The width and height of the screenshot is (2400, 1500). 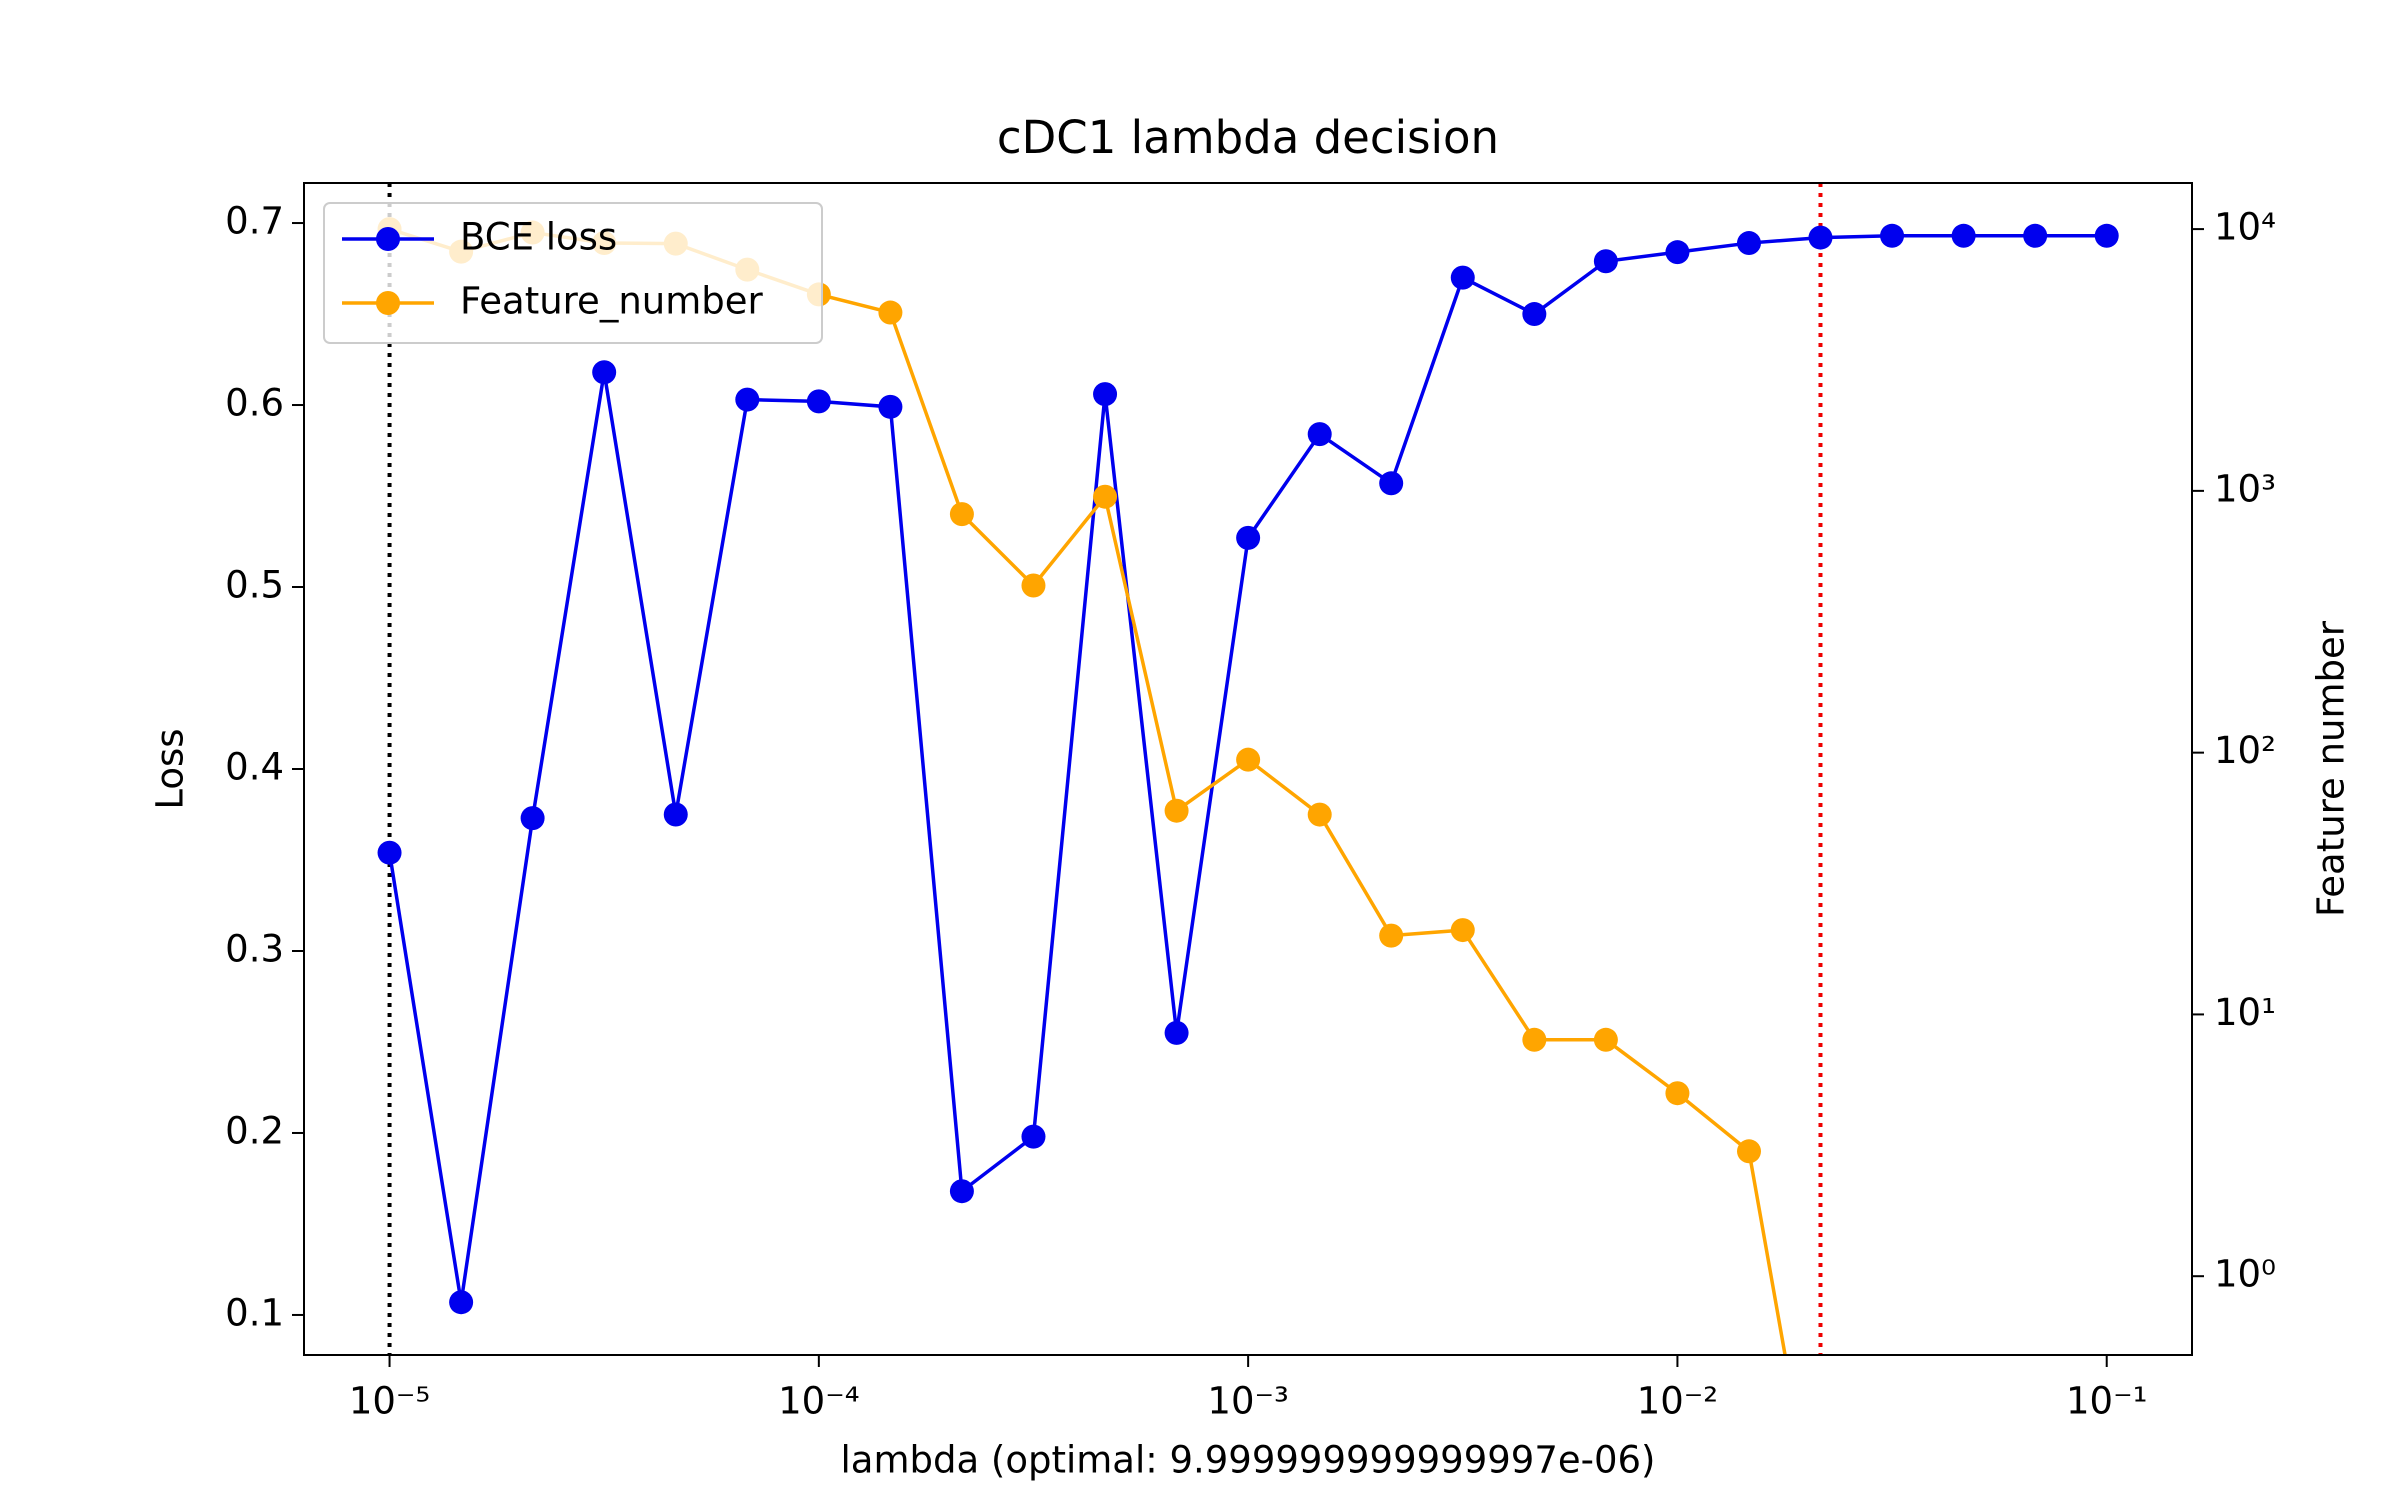 What do you see at coordinates (389, 1401) in the screenshot?
I see `x-tick-label: 10⁻⁵` at bounding box center [389, 1401].